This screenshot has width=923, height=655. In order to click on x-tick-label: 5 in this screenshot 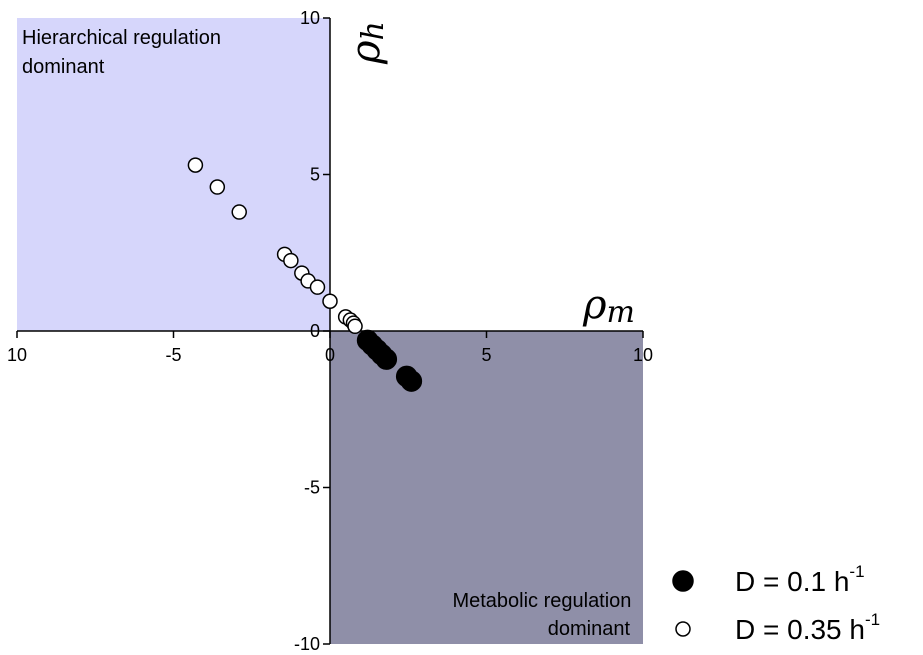, I will do `click(486, 355)`.